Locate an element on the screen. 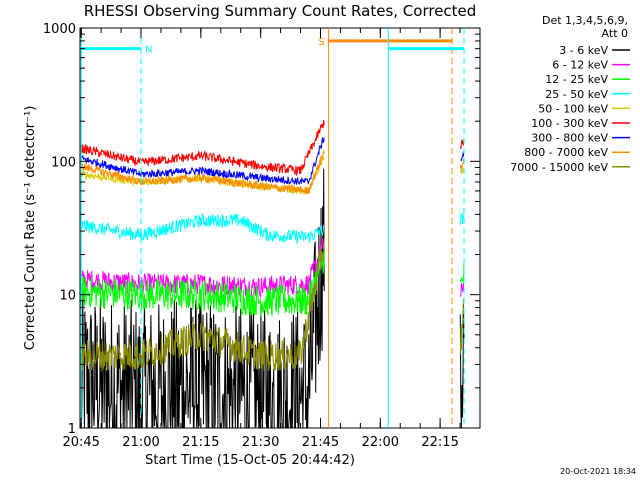 This screenshot has width=640, height=480. legend-label-8: 7000 - 15000 keV is located at coordinates (559, 167).